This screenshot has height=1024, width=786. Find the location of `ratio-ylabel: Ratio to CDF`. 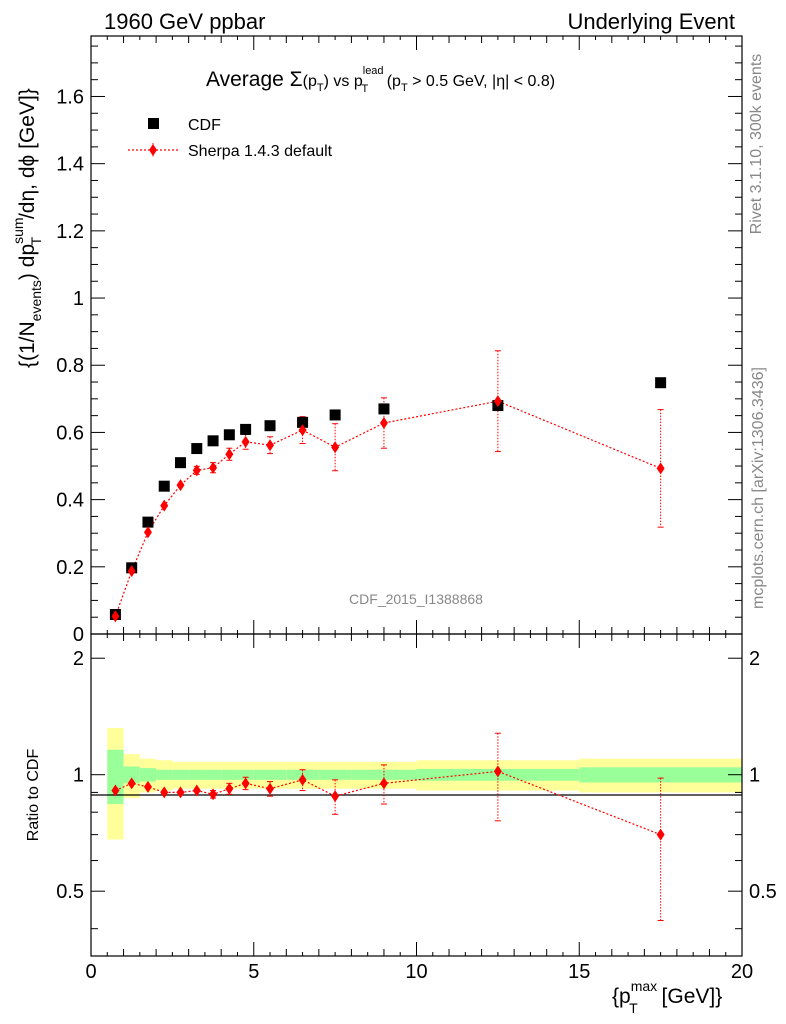

ratio-ylabel: Ratio to CDF is located at coordinates (33, 795).